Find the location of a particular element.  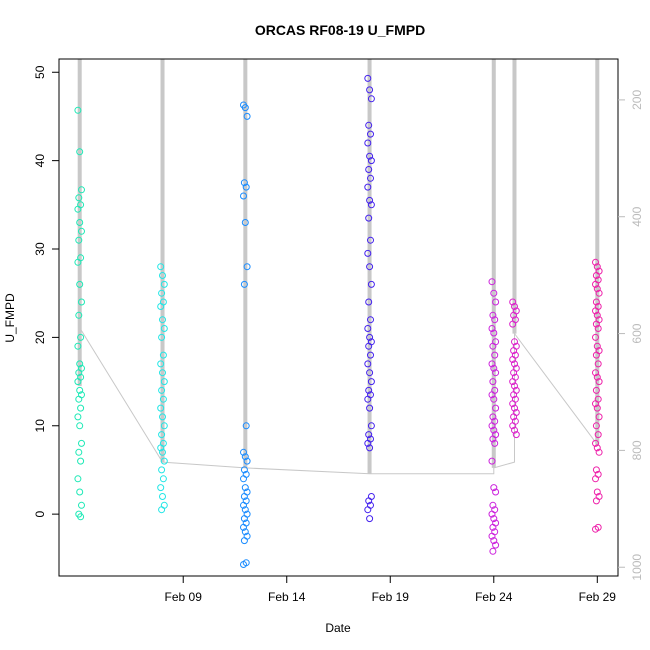

series-RF11 is located at coordinates (369, 298).